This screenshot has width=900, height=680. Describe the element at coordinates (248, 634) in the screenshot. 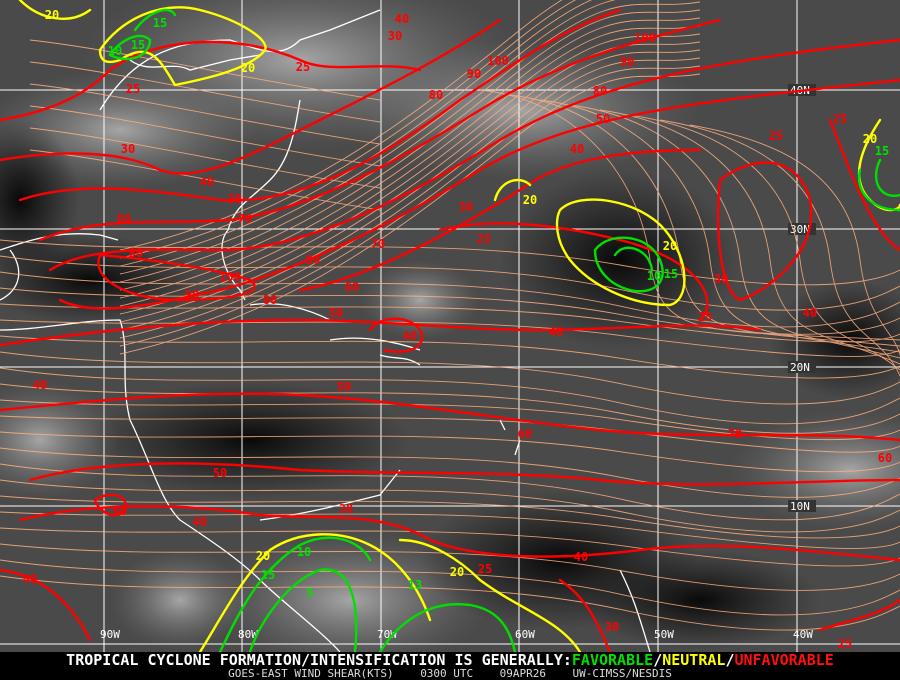

I see `longitude-label: 80W` at that location.